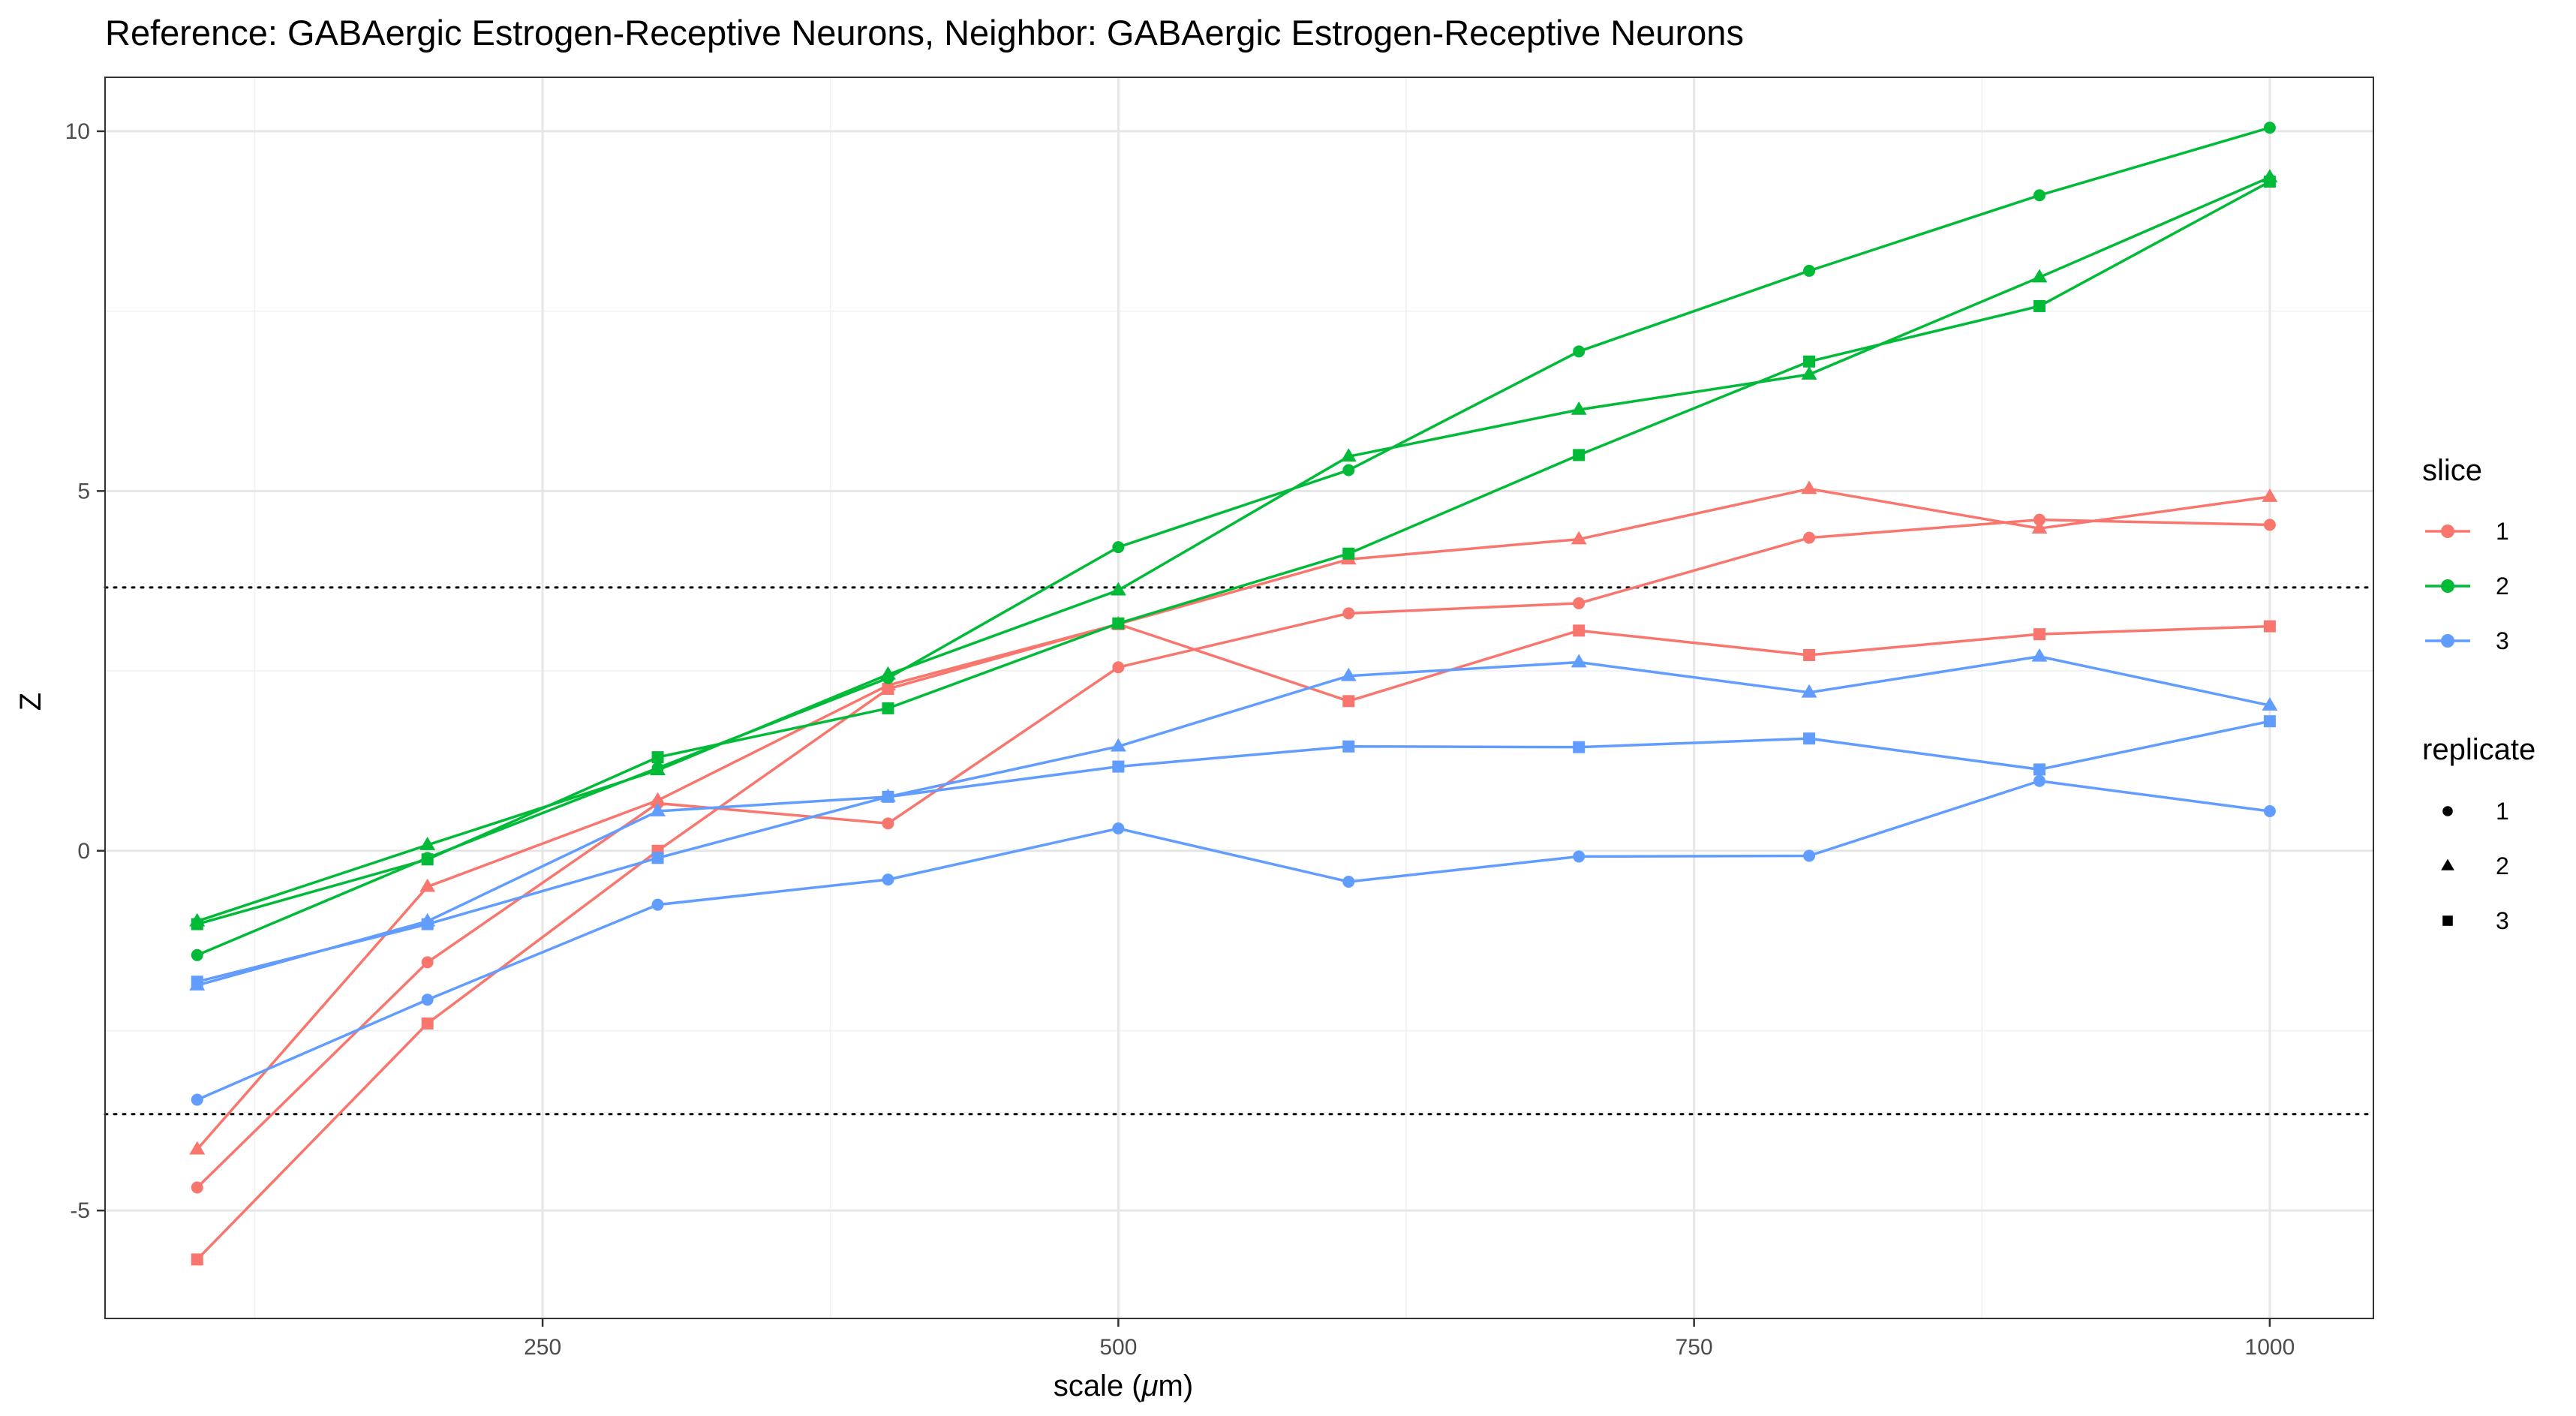 Image resolution: width=2576 pixels, height=1416 pixels. What do you see at coordinates (1694, 1347) in the screenshot?
I see `x-tick-label: 750` at bounding box center [1694, 1347].